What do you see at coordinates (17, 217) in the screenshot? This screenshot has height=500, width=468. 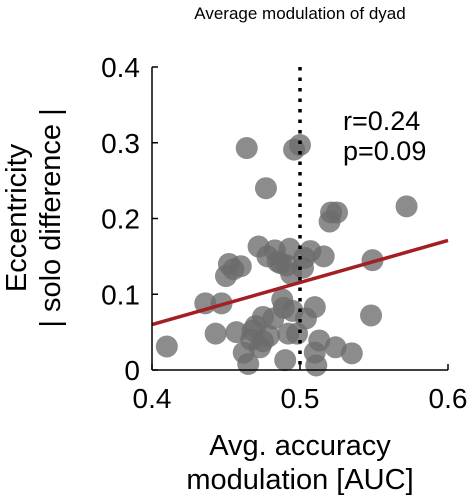 I see `y-axis-label-line1: Eccentricity` at bounding box center [17, 217].